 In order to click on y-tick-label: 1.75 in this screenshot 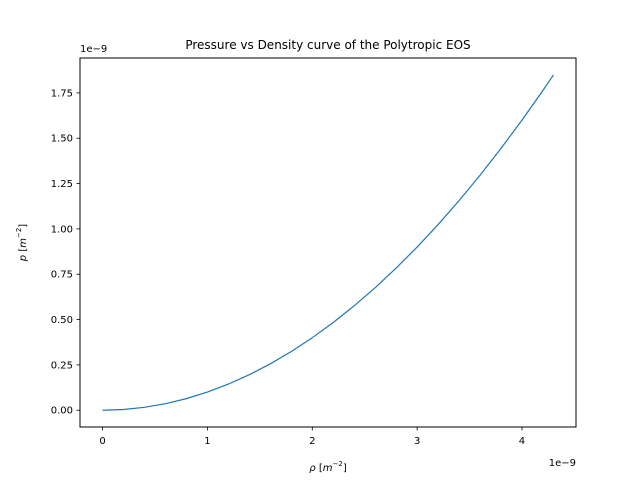, I will do `click(62, 93)`.